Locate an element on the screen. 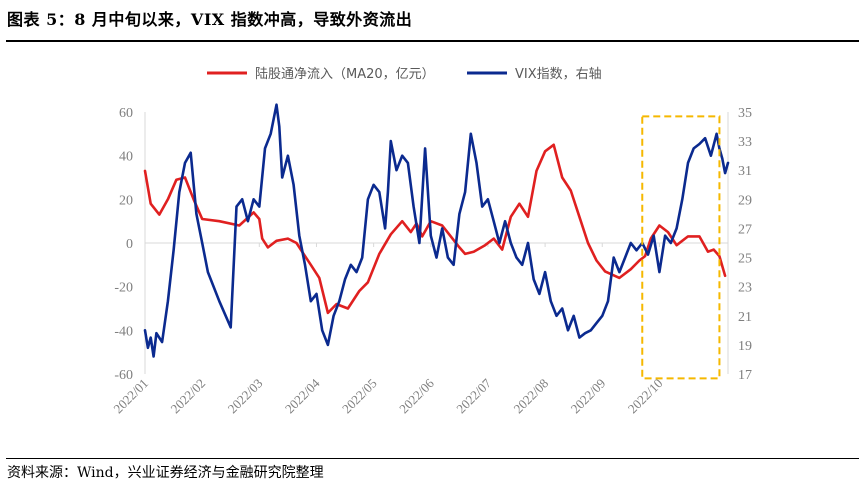  x-tick-label: 2022/06 is located at coordinates (416, 395).